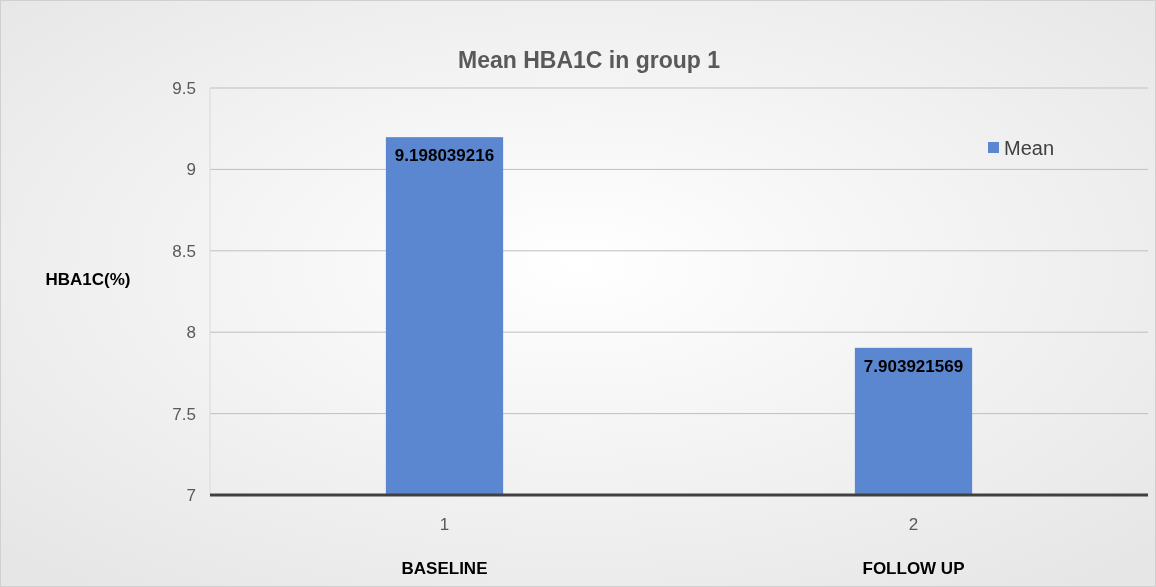 The image size is (1156, 587). What do you see at coordinates (191, 170) in the screenshot?
I see `y-tick-label: 9` at bounding box center [191, 170].